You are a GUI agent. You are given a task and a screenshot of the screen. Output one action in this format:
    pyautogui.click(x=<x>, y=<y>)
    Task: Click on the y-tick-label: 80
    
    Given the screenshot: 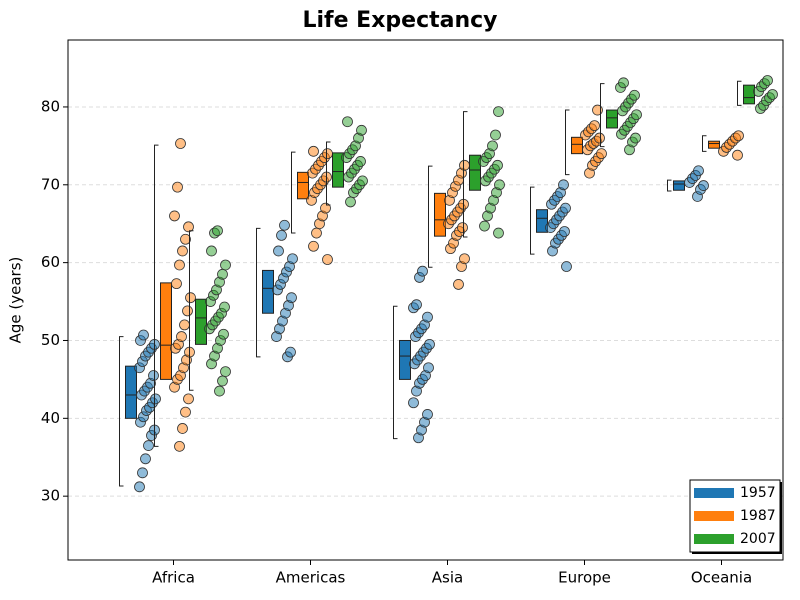 What is the action you would take?
    pyautogui.click(x=50, y=106)
    